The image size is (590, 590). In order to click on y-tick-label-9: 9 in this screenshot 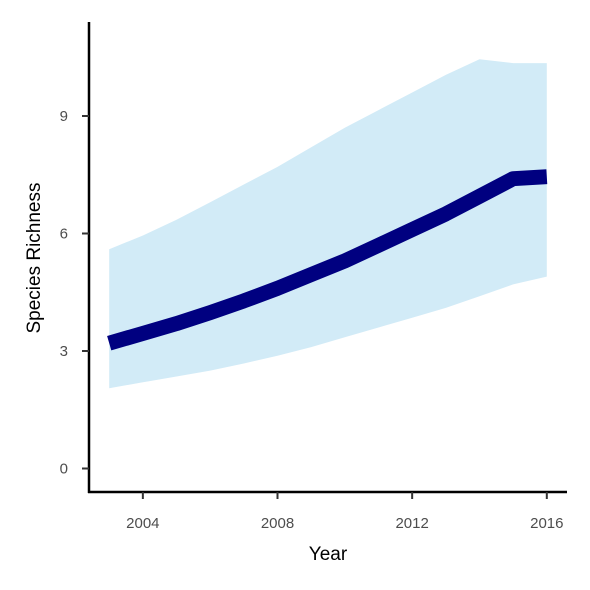, I will do `click(64, 116)`.